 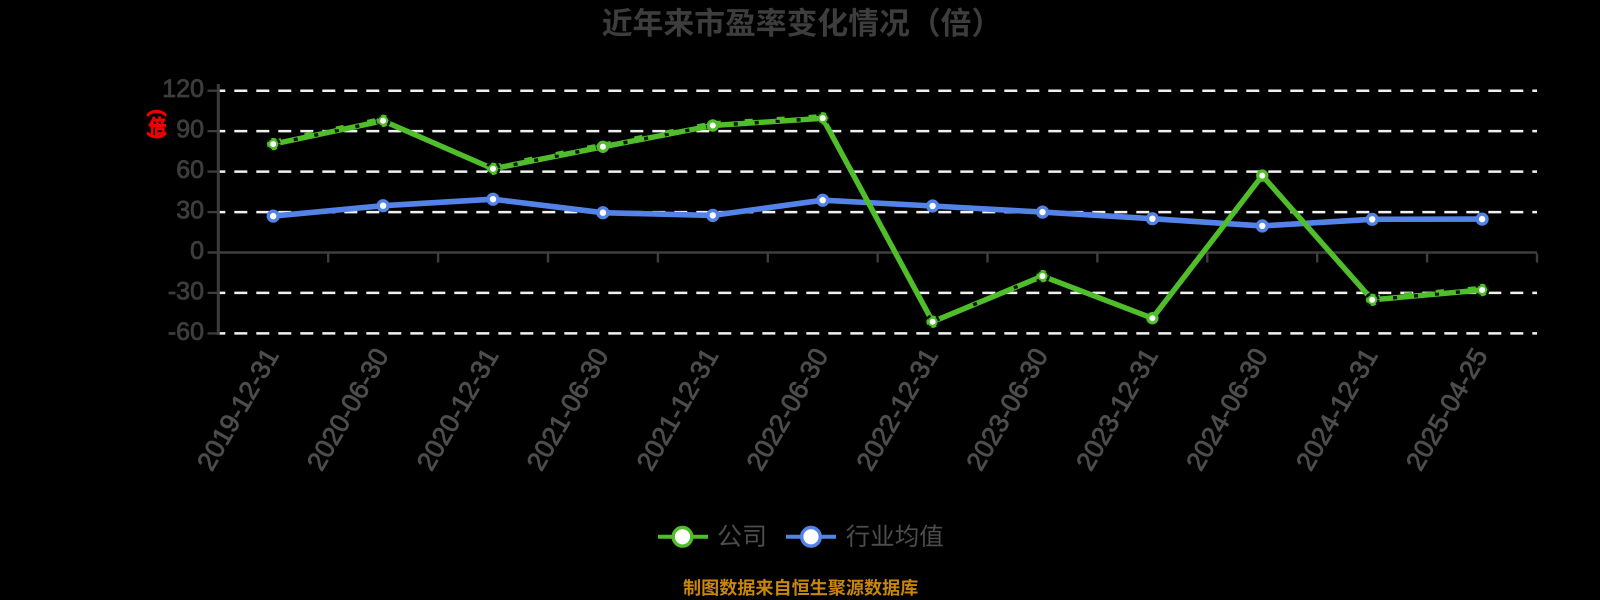 I want to click on svg-text: 120, so click(x=183, y=89).